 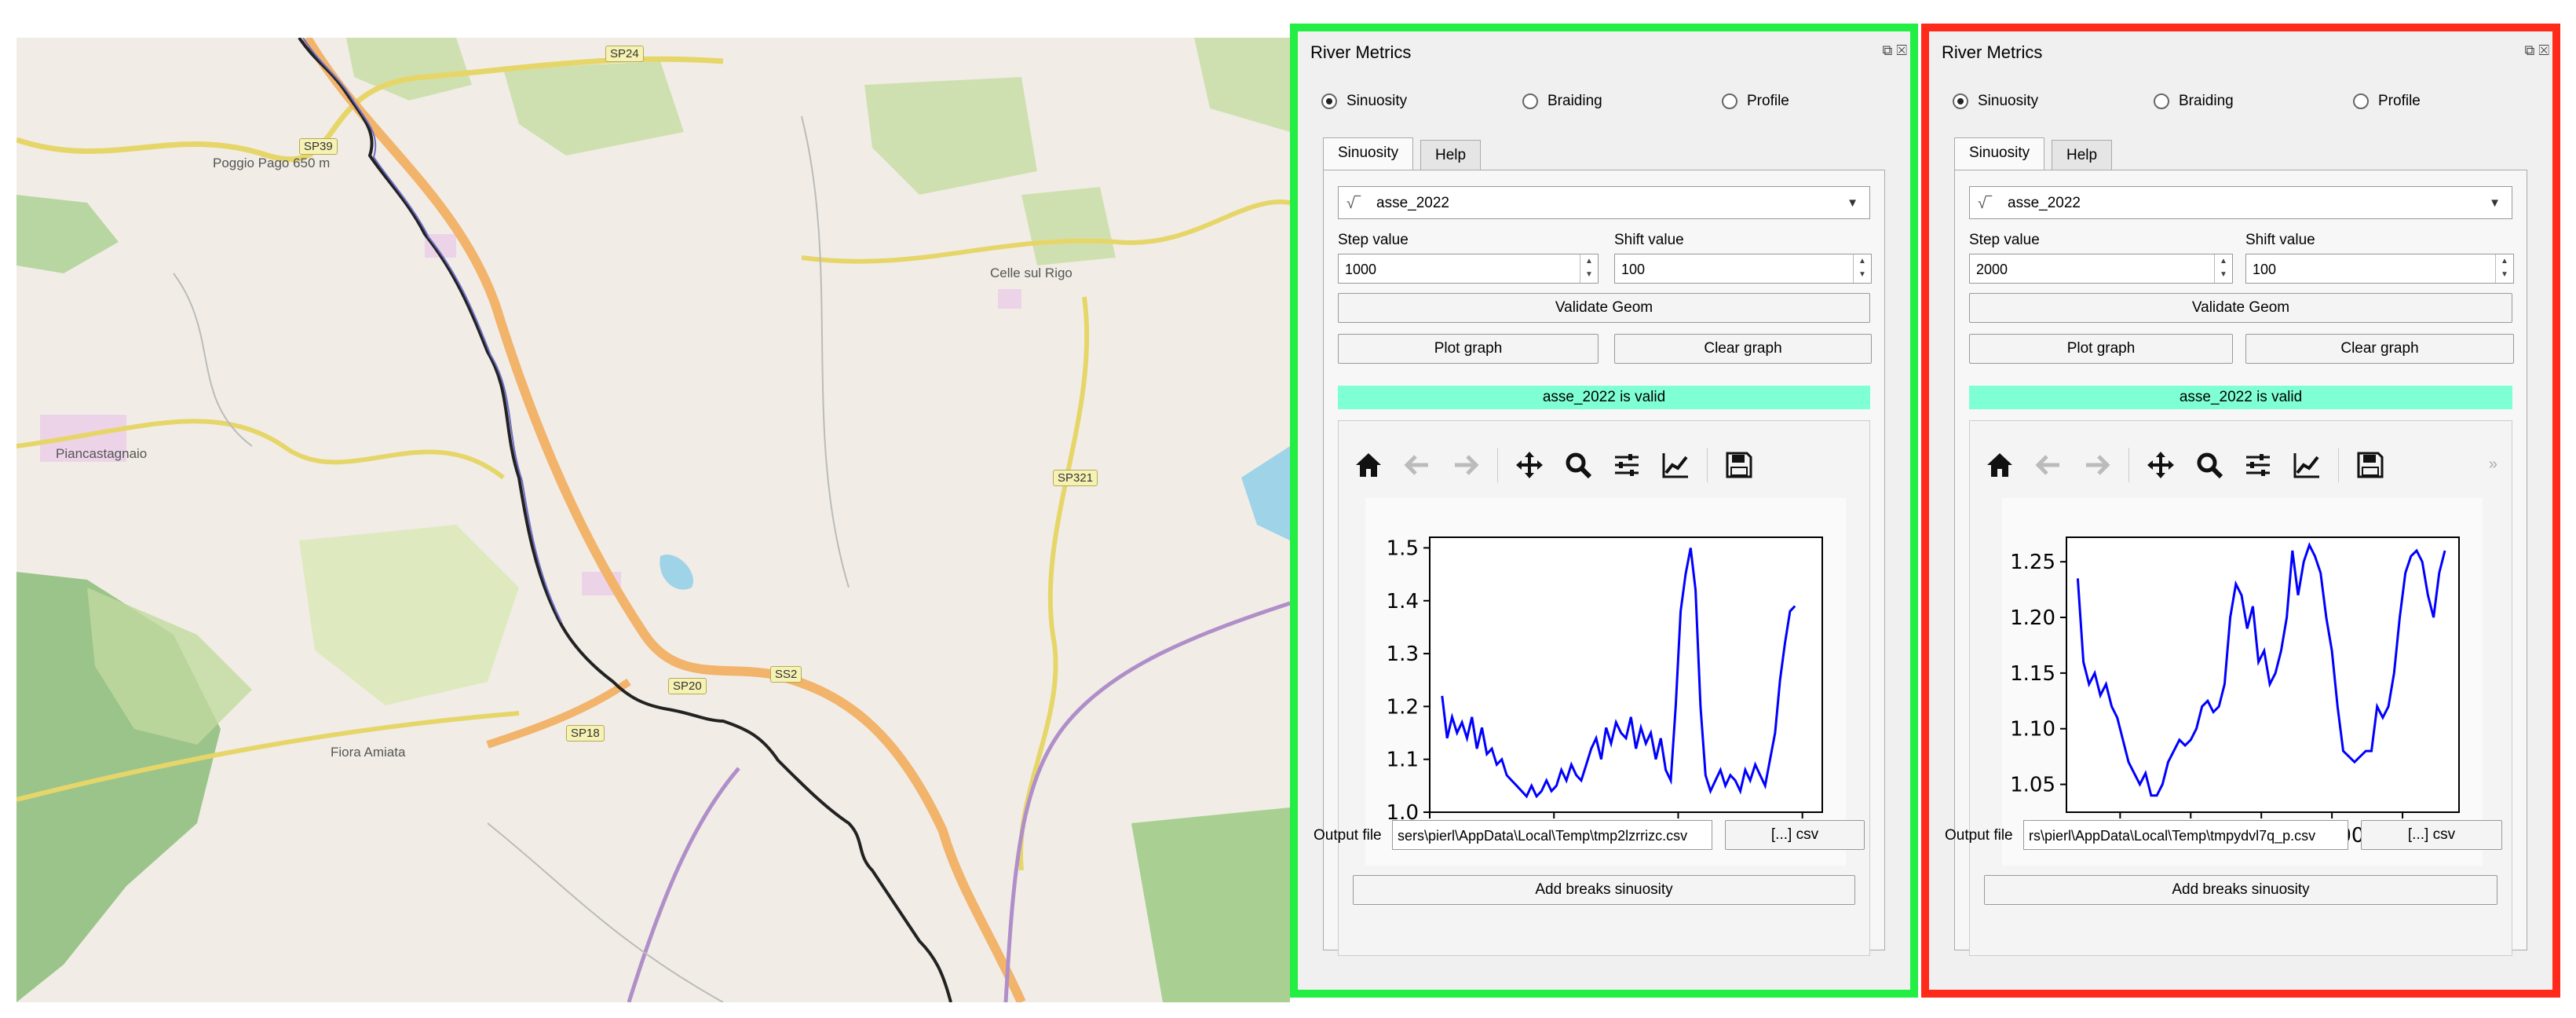 I want to click on road-shield: SP20, so click(x=688, y=686).